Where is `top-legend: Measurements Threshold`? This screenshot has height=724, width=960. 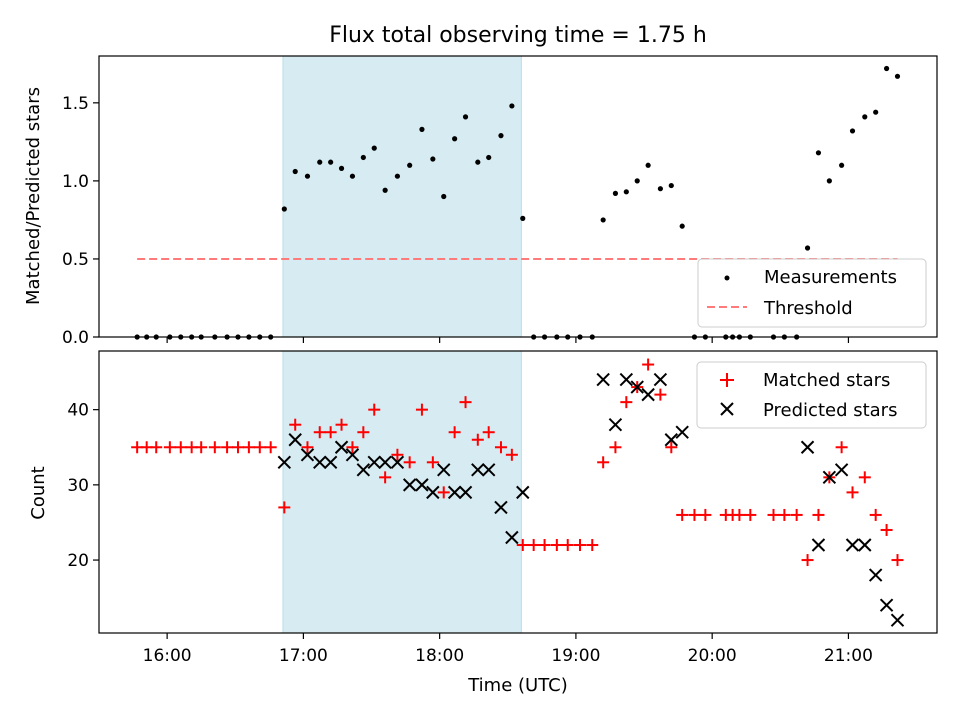 top-legend: Measurements Threshold is located at coordinates (812, 293).